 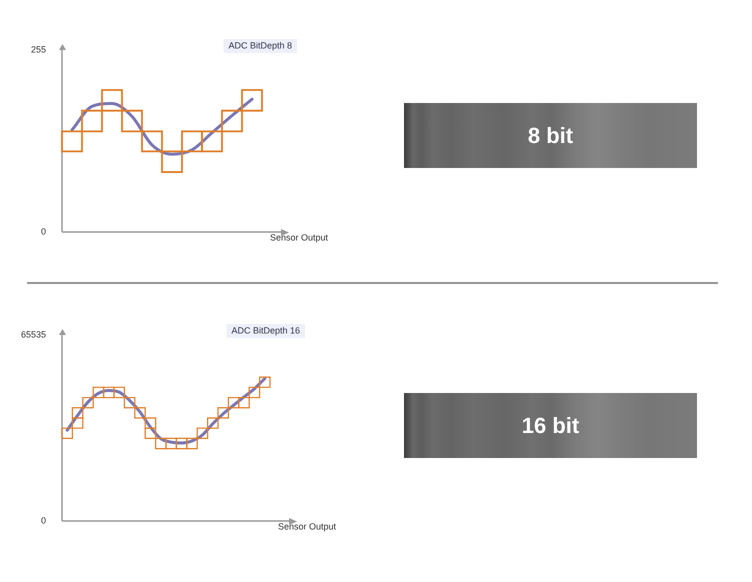 What do you see at coordinates (33, 334) in the screenshot?
I see `y-tick-label: 65535` at bounding box center [33, 334].